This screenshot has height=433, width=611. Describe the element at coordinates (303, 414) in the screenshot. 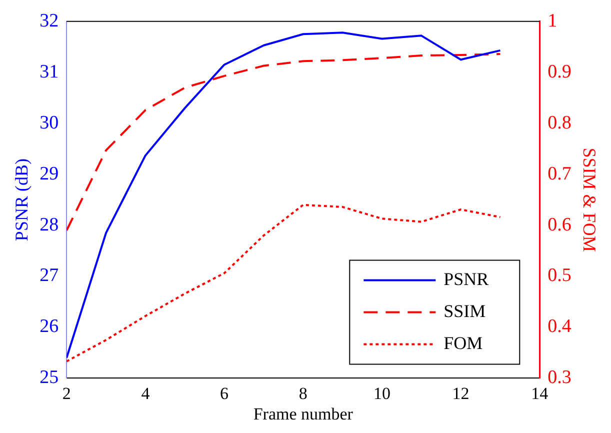

I see `x-axis-title: Frame number` at that location.